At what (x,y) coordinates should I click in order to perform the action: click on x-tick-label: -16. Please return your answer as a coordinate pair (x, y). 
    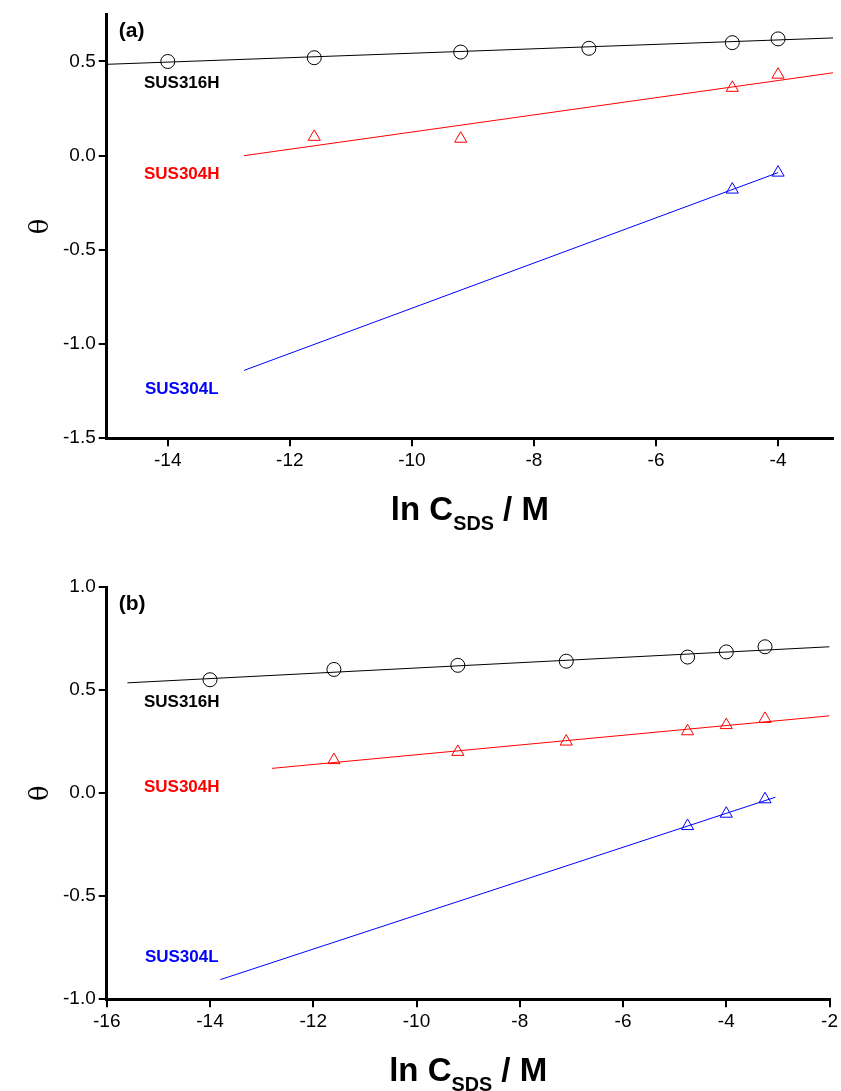
    Looking at the image, I should click on (107, 1020).